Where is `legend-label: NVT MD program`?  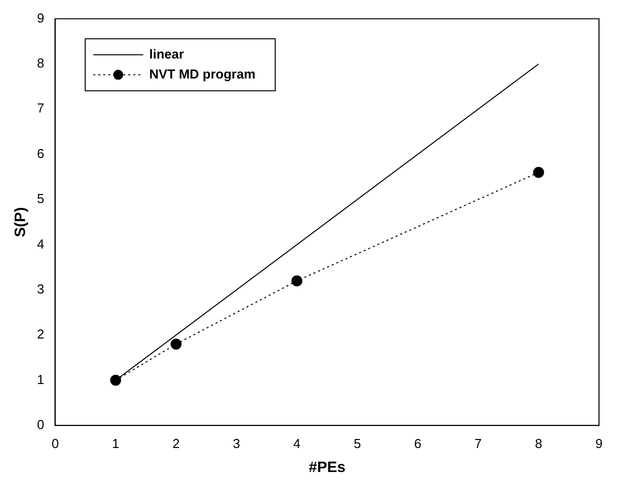
legend-label: NVT MD program is located at coordinates (202, 74).